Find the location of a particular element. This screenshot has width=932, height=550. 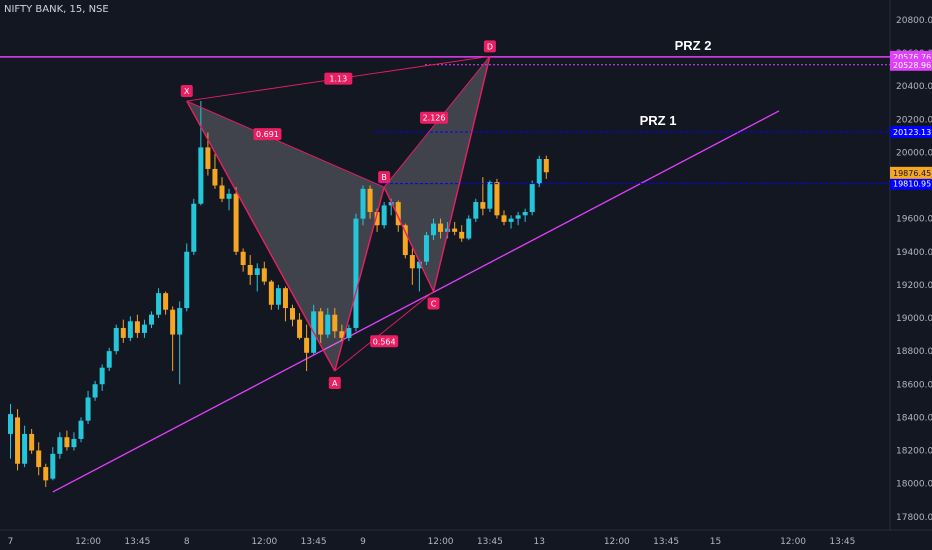

pattern-point-C is located at coordinates (433, 303).